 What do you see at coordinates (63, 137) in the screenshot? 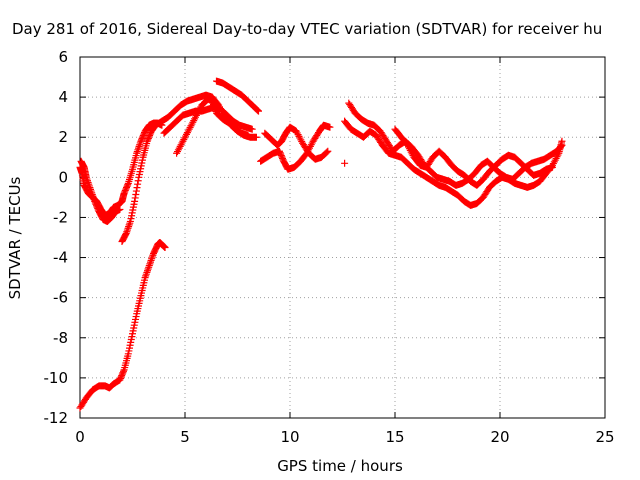
I see `y-tick-label: 2` at bounding box center [63, 137].